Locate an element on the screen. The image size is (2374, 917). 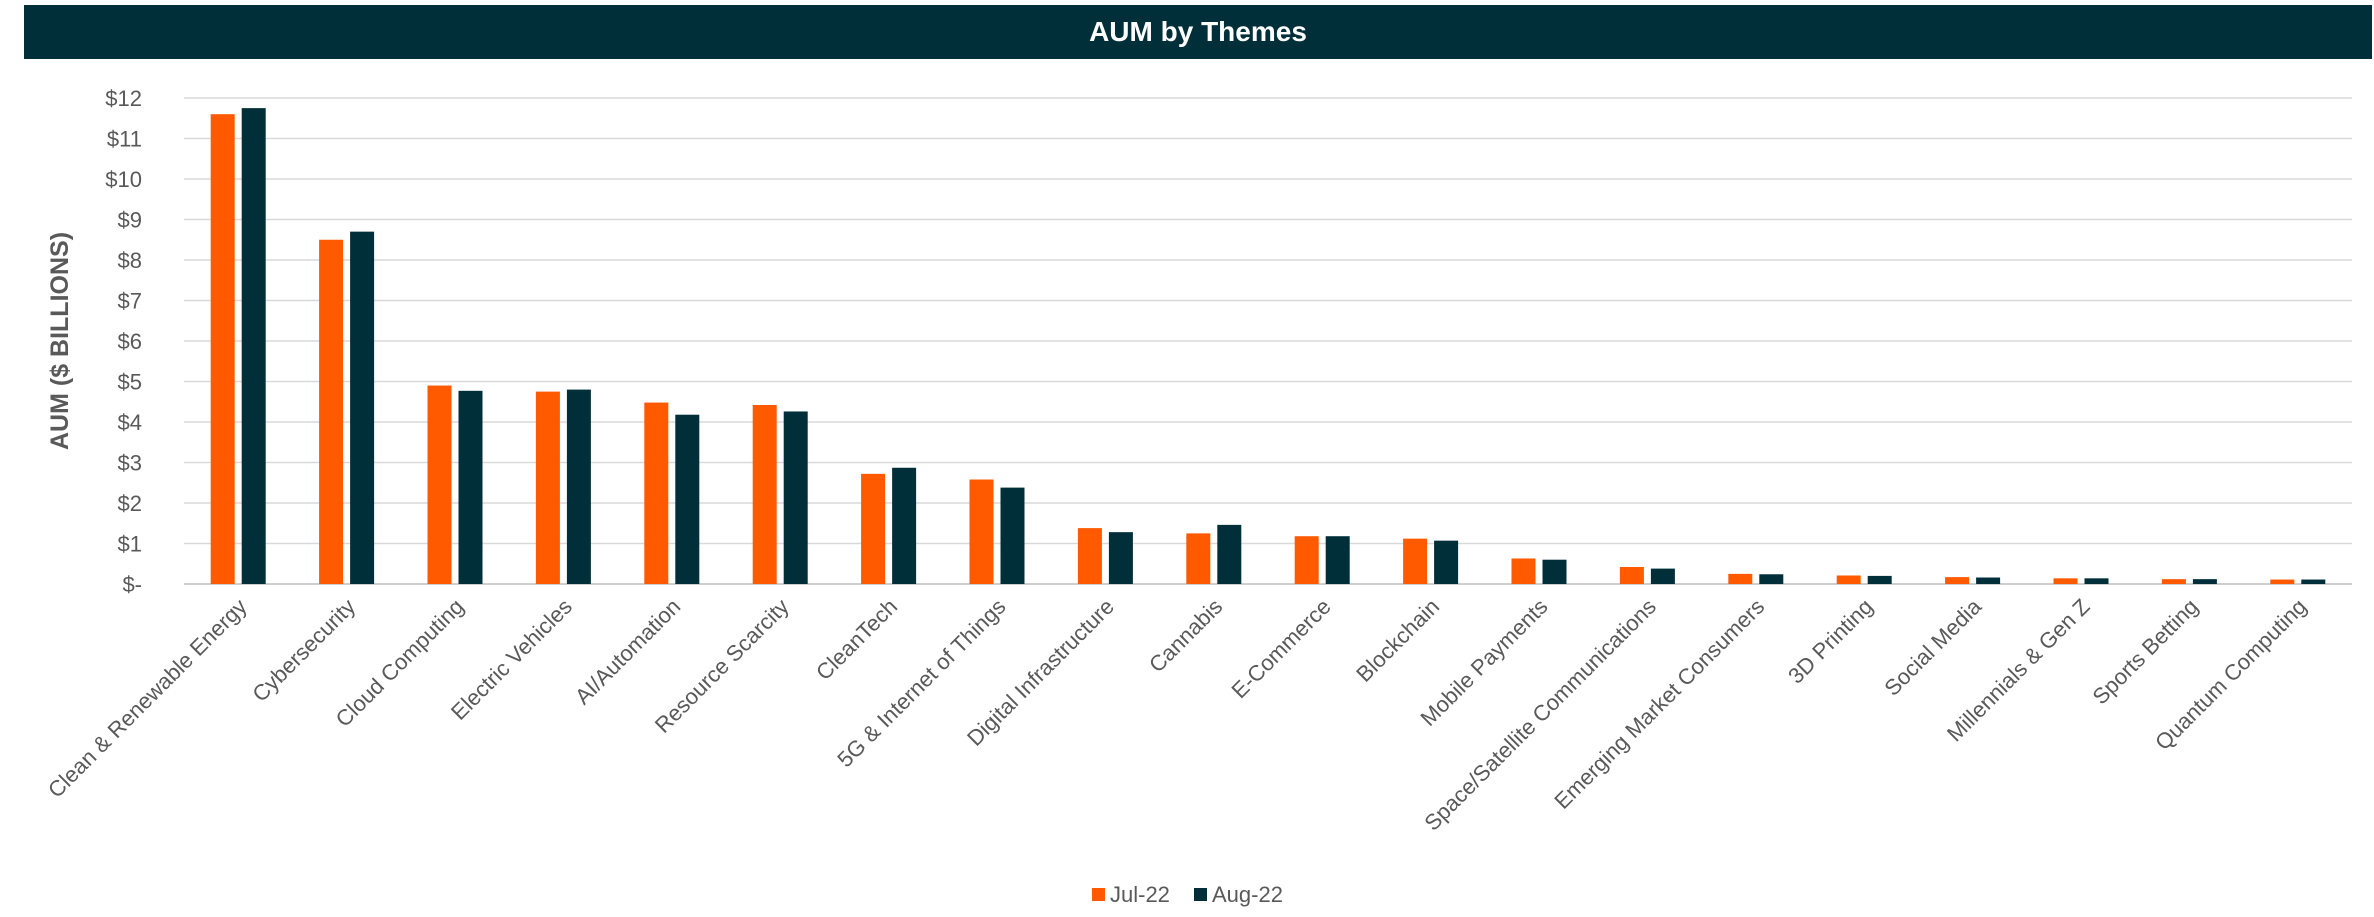
chart-title-bar: AUM by Themes is located at coordinates (1198, 32).